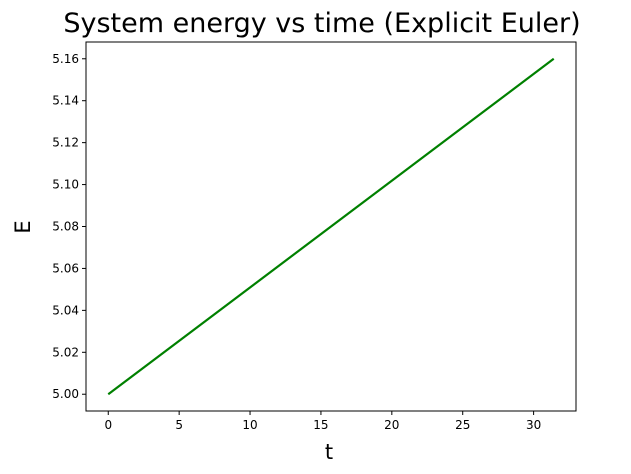  I want to click on chart-title: System energy vs time (Explicit Euler), so click(321, 23).